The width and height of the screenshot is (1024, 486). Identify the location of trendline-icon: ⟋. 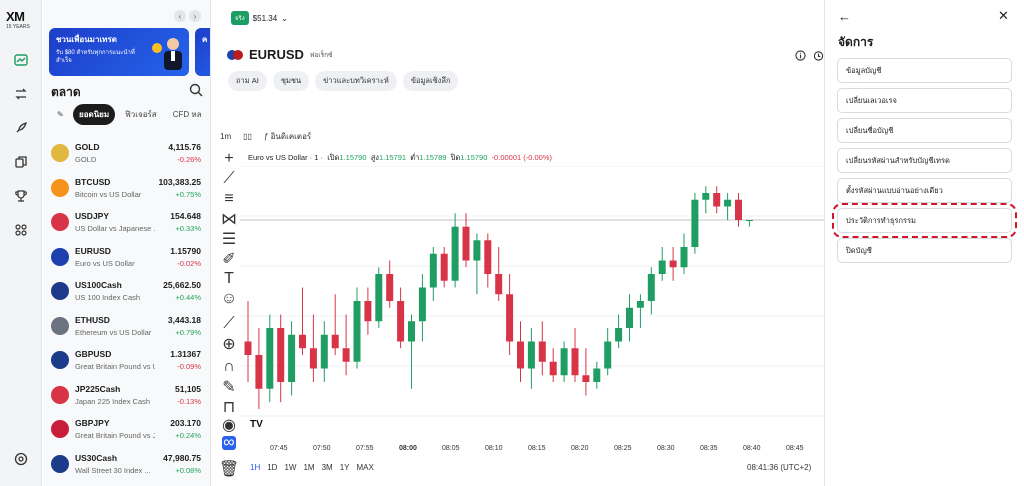
(229, 178).